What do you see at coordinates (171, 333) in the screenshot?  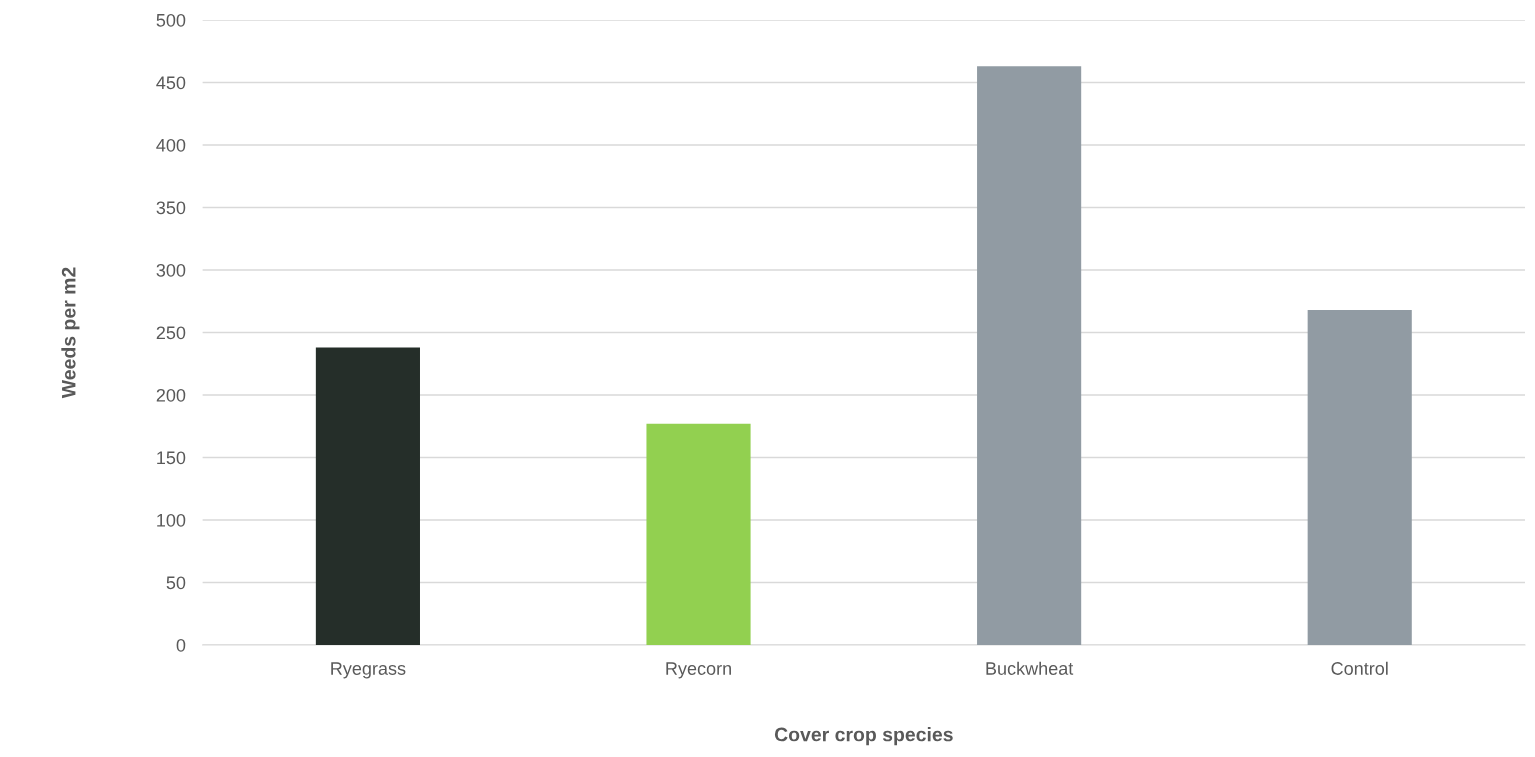 I see `y-tick-label: 250` at bounding box center [171, 333].